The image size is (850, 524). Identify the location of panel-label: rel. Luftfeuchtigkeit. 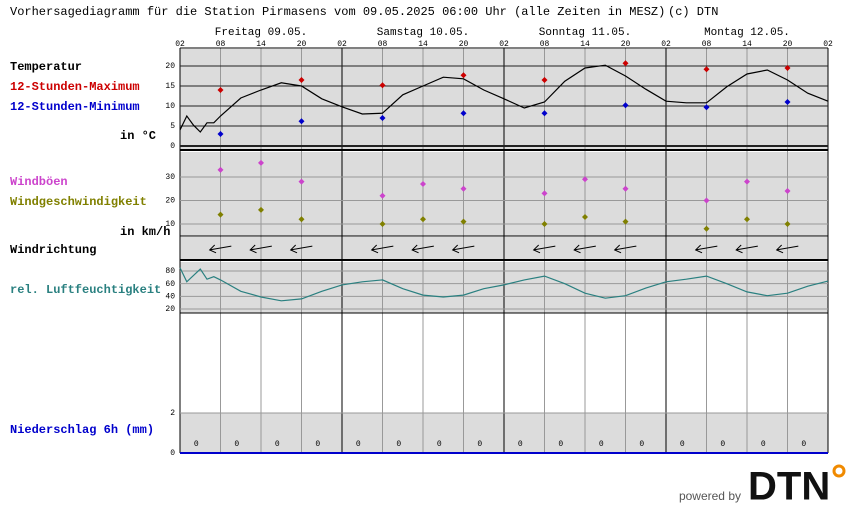
(85, 290).